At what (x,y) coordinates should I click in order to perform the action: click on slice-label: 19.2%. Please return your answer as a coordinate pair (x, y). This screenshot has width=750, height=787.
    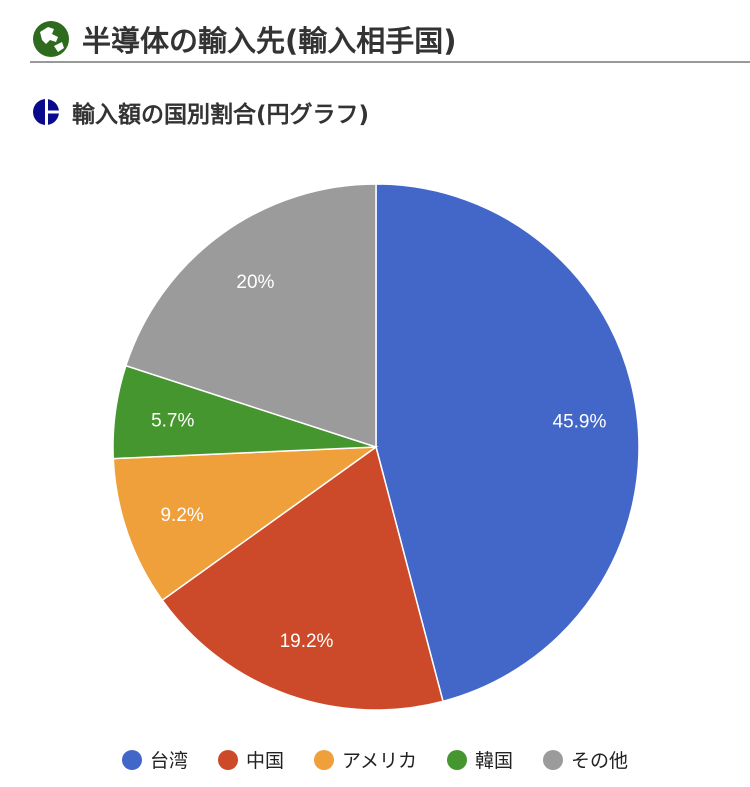
    Looking at the image, I should click on (307, 641).